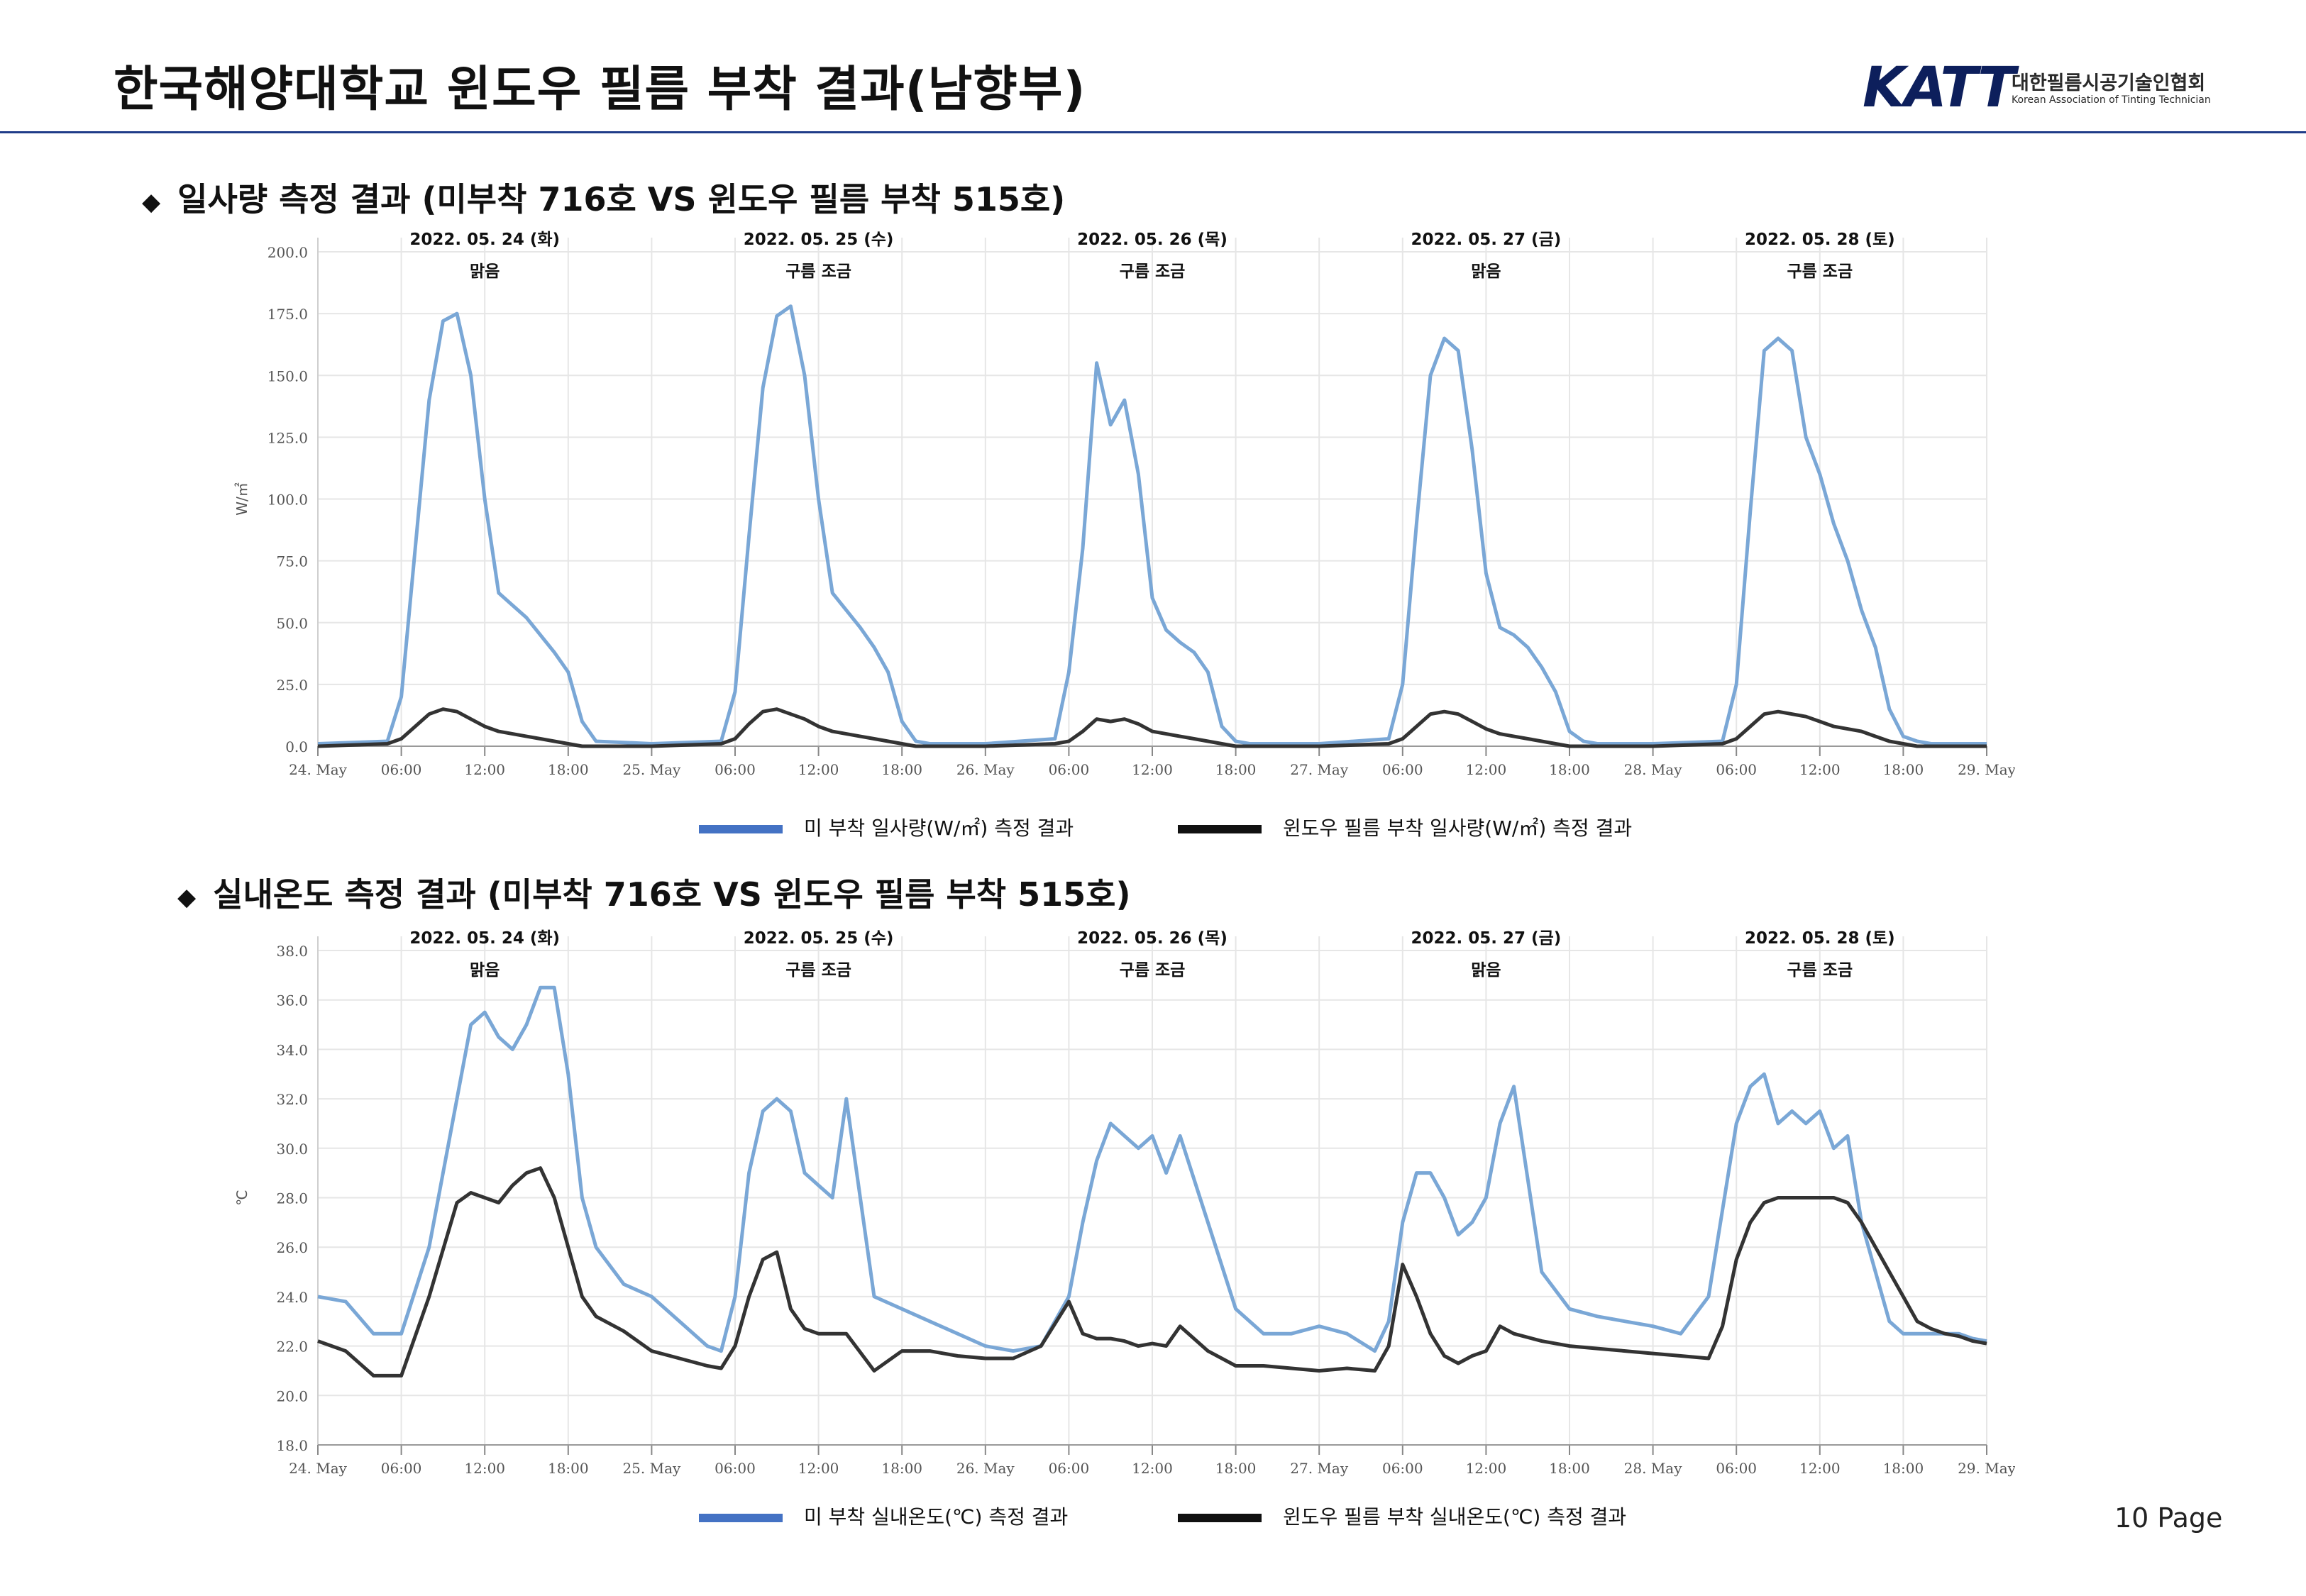  Describe the element at coordinates (292, 623) in the screenshot. I see `y-tick-label: 50.0` at that location.